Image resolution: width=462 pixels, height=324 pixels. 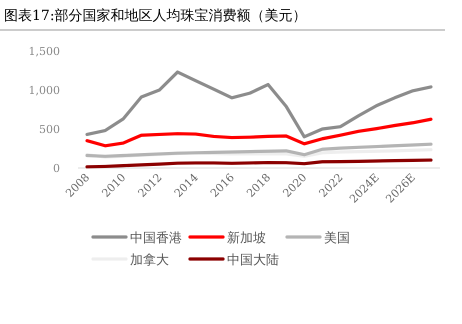 What do you see at coordinates (253, 260) in the screenshot?
I see `legend-label: 中国大陆` at bounding box center [253, 260].